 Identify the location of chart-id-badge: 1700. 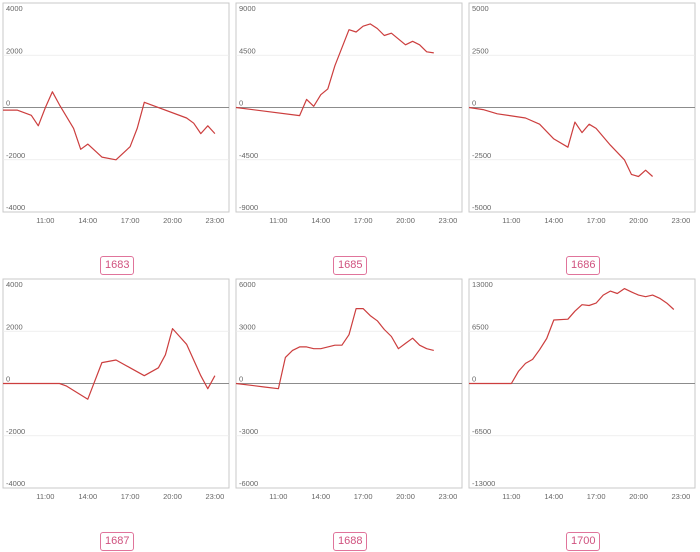
(583, 541).